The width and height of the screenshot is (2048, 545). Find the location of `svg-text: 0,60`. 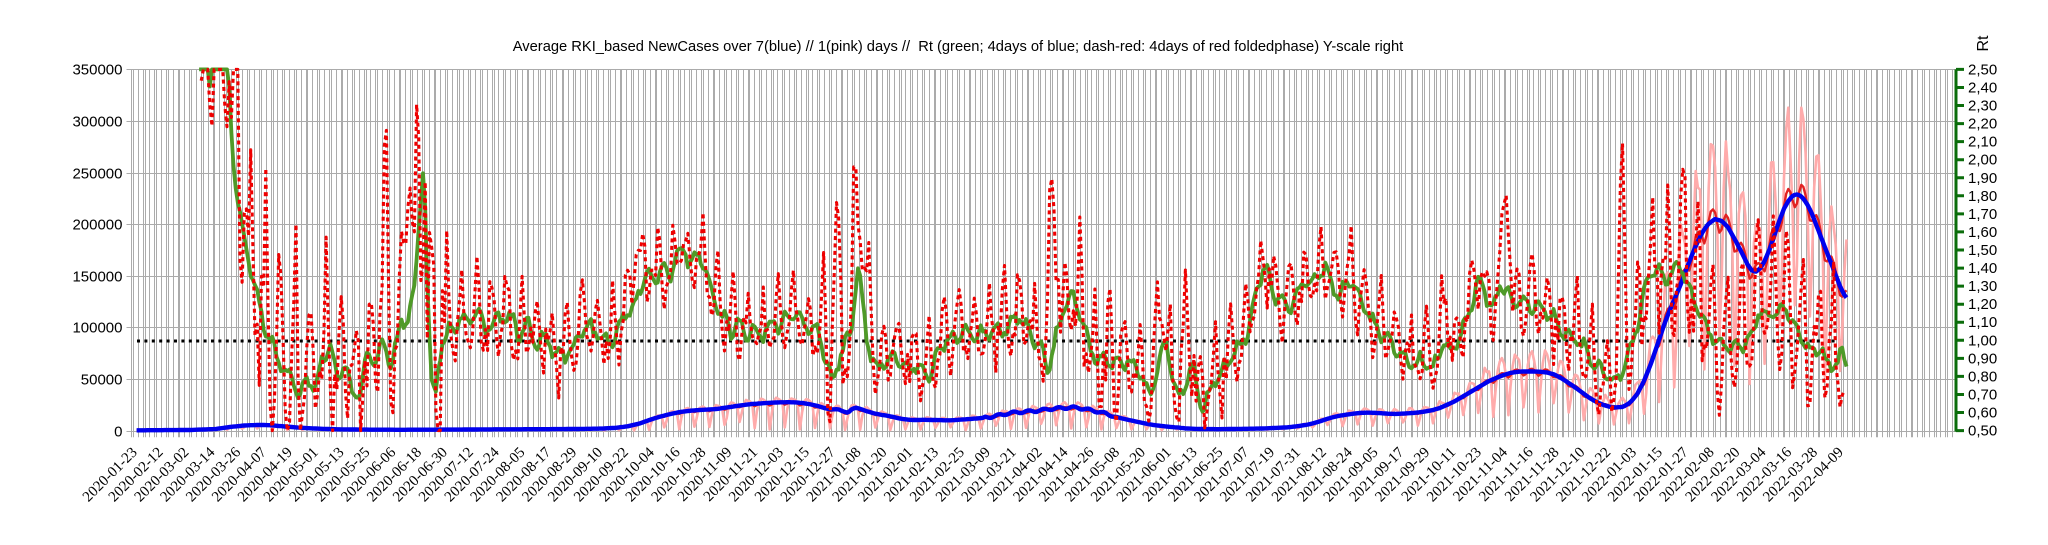

svg-text: 0,60 is located at coordinates (1982, 413).